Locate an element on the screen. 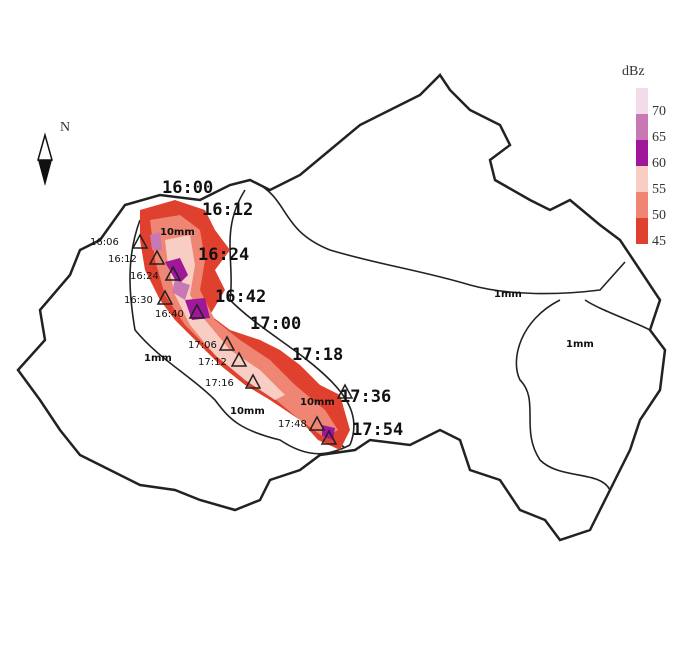 The height and width of the screenshot is (667, 700). storm-echoes is located at coordinates (245, 325).